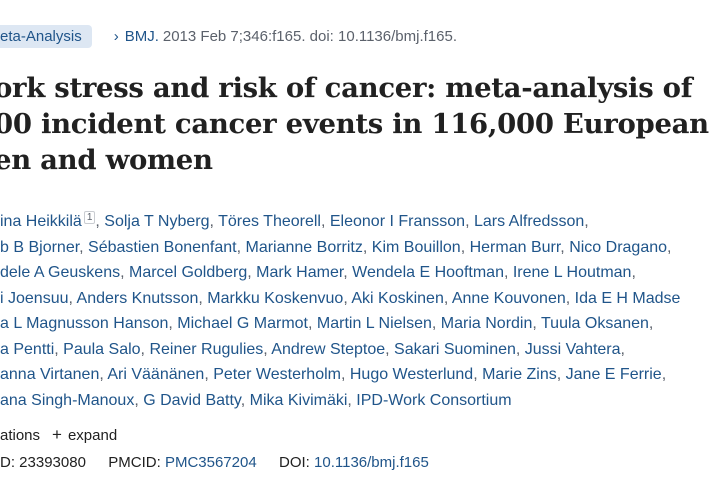  I want to click on author-link: Mika Kivimäki, so click(298, 400).